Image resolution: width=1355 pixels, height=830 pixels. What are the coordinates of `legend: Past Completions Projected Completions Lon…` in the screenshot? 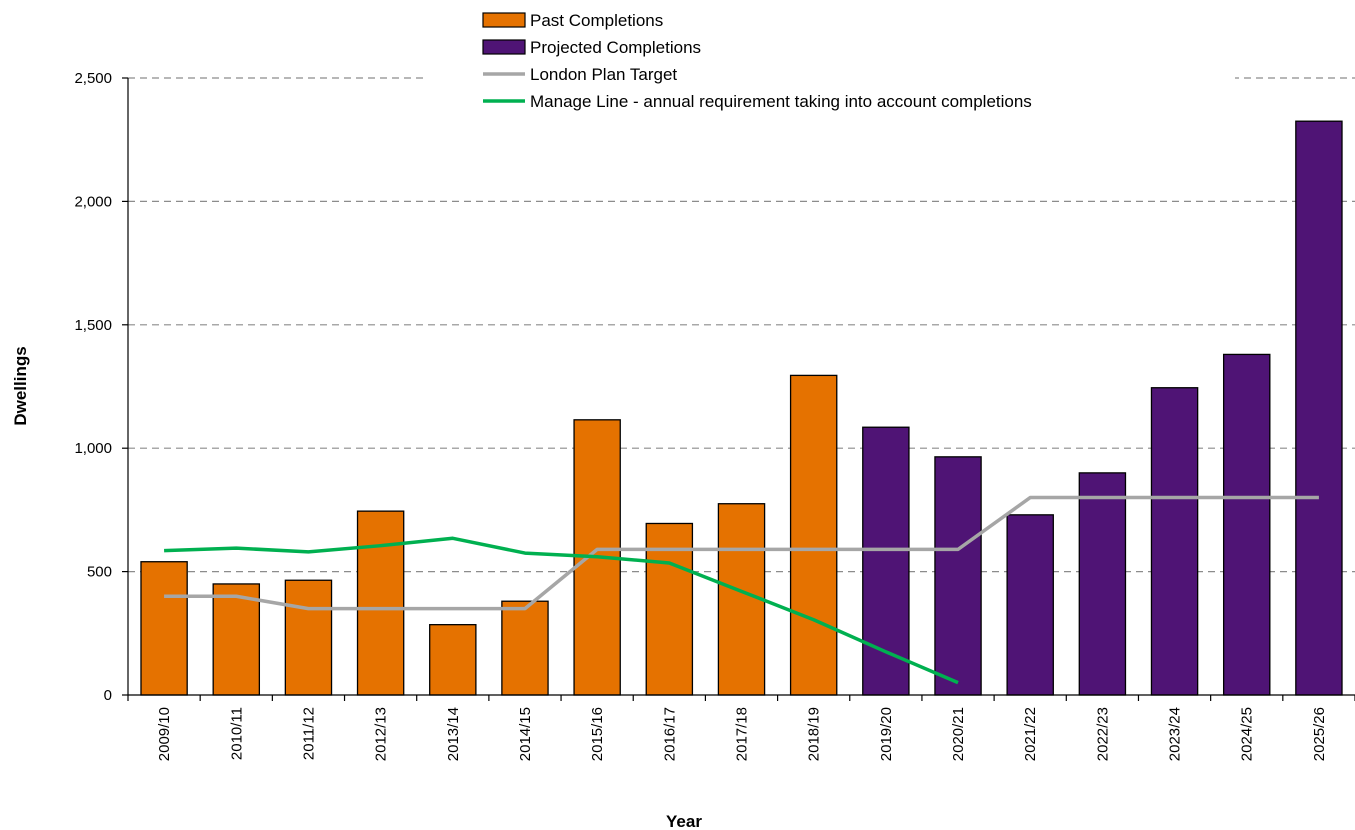 It's located at (830, 58).